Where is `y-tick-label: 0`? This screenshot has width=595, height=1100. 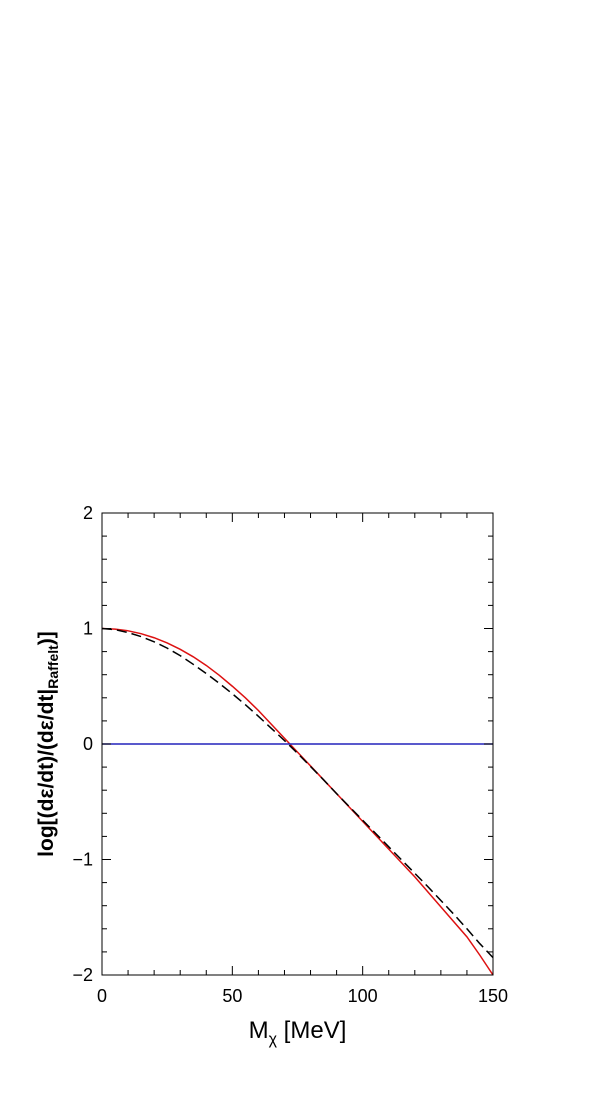
y-tick-label: 0 is located at coordinates (88, 744).